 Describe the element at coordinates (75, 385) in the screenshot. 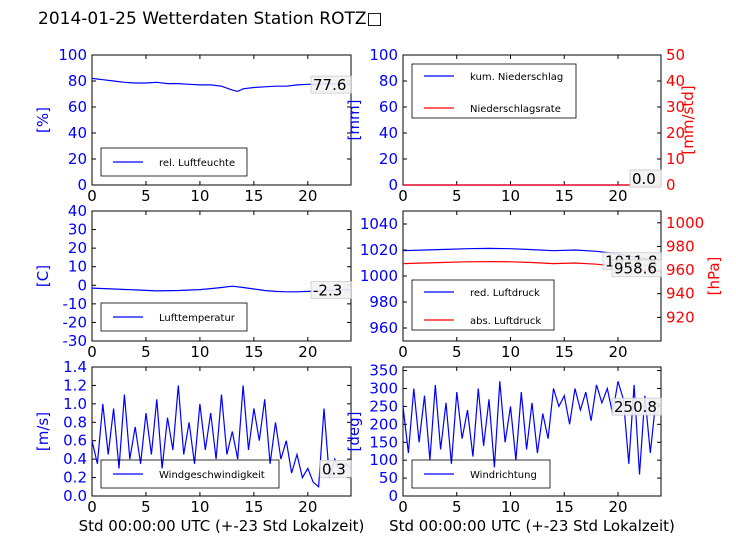

I see `y-tick-label: 1.2` at that location.